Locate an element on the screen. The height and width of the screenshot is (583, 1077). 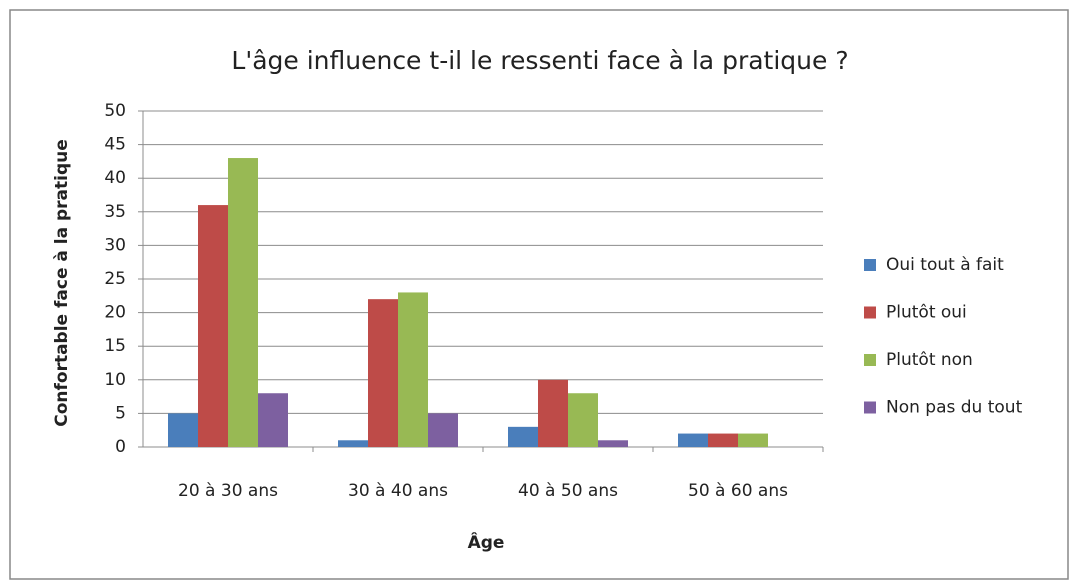
y-tick-label: 20 is located at coordinates (115, 313).